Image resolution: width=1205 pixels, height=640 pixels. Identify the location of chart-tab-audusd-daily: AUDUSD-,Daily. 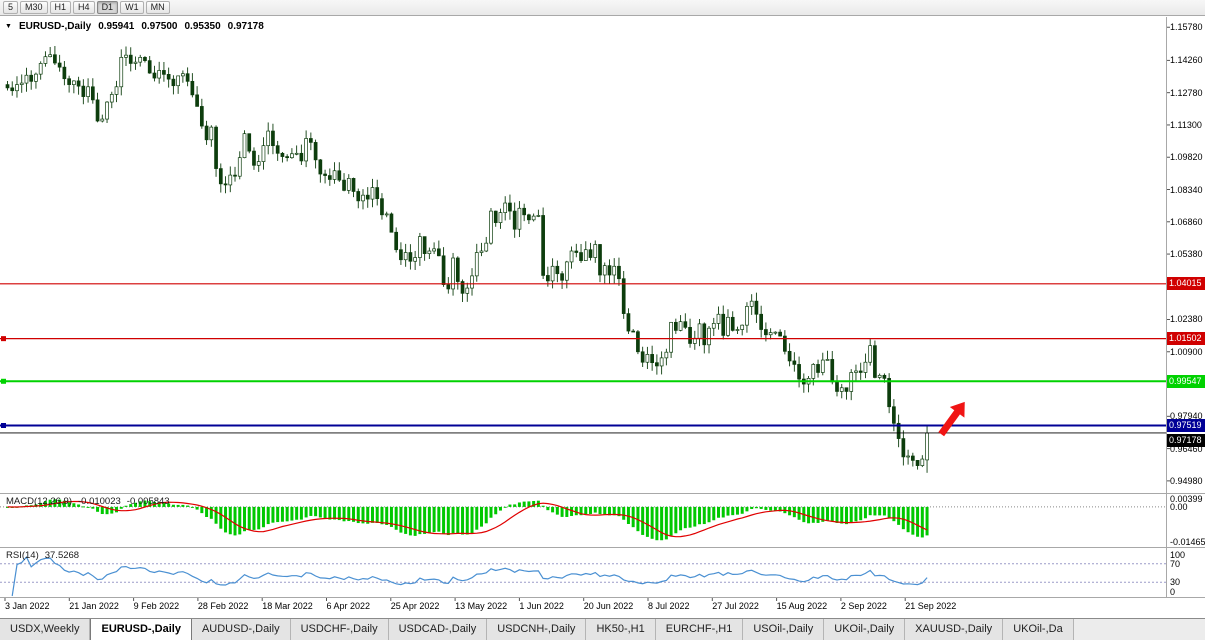
(241, 629).